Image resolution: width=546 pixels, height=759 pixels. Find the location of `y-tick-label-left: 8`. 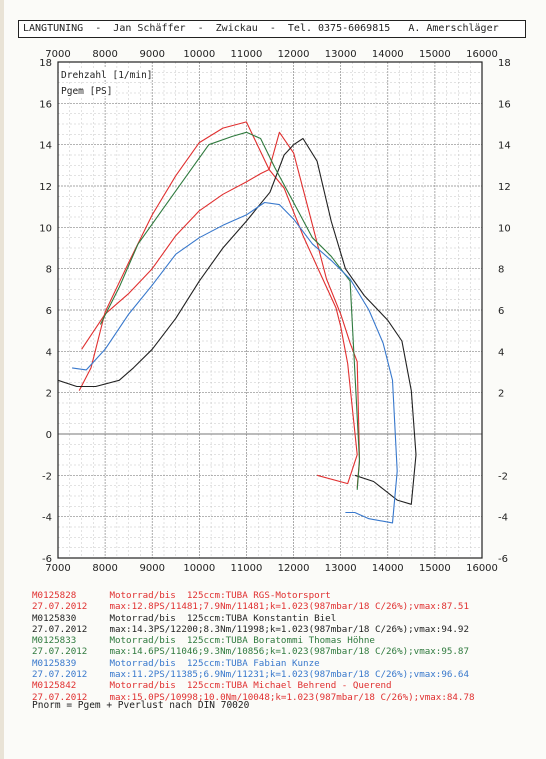

y-tick-label-left: 8 is located at coordinates (49, 270).